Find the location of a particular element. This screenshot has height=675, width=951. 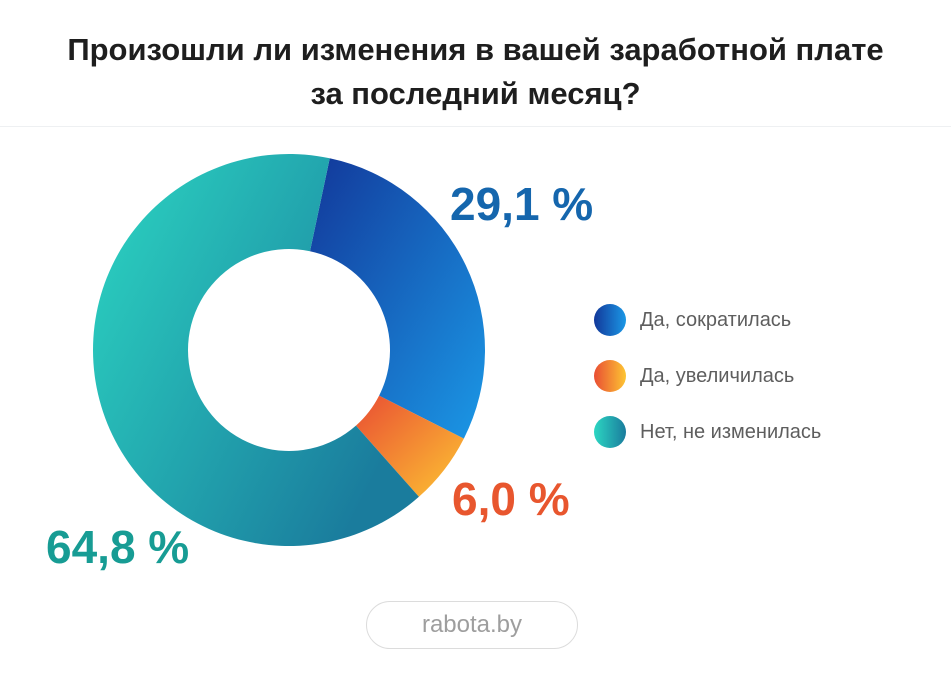

chart-title-line-2: за последний месяц? is located at coordinates (475, 93).